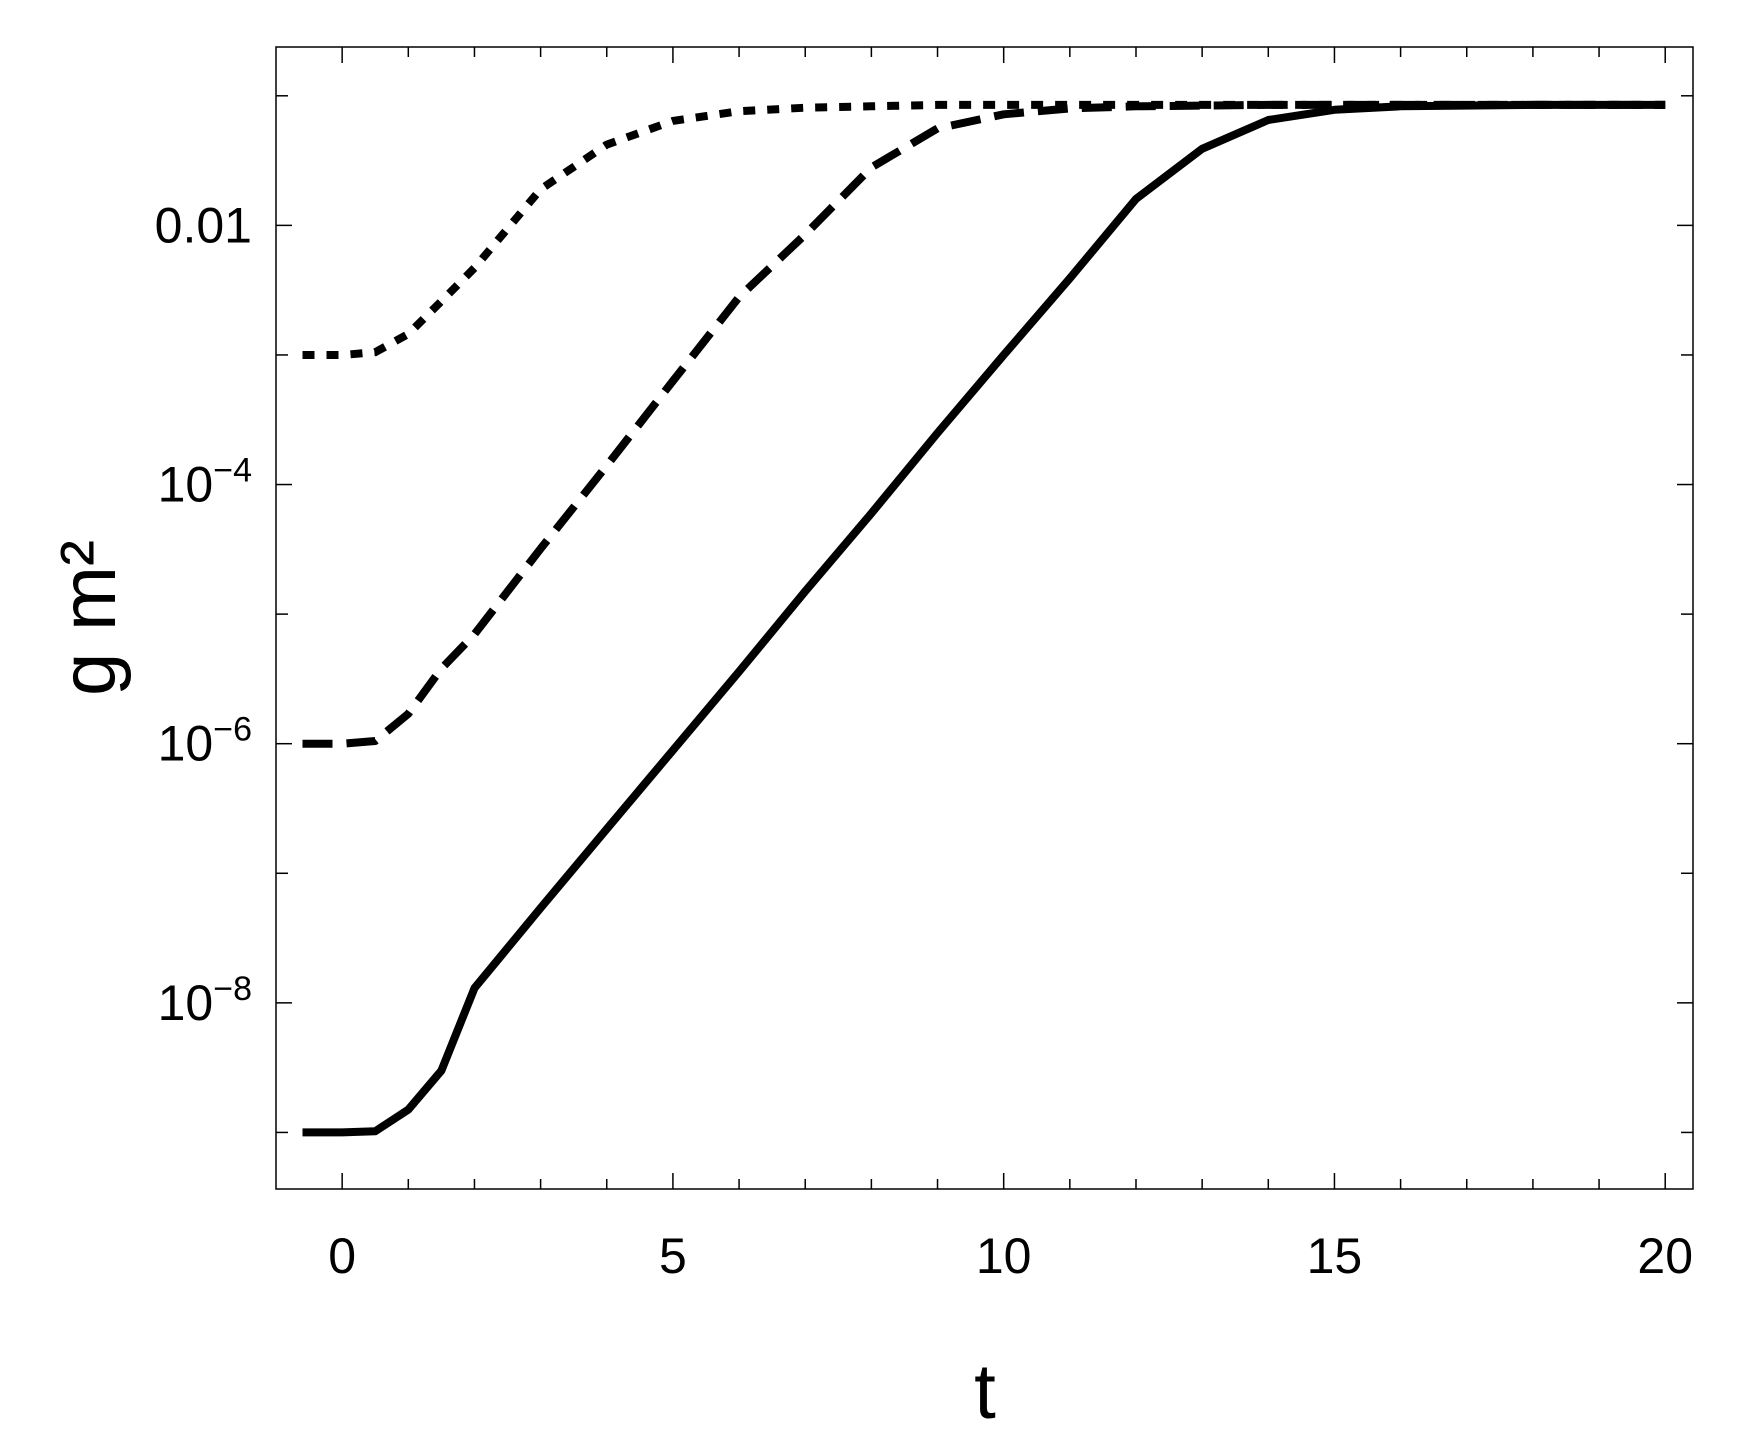 This screenshot has width=1738, height=1451. I want to click on x-tick-label: 5, so click(673, 1256).